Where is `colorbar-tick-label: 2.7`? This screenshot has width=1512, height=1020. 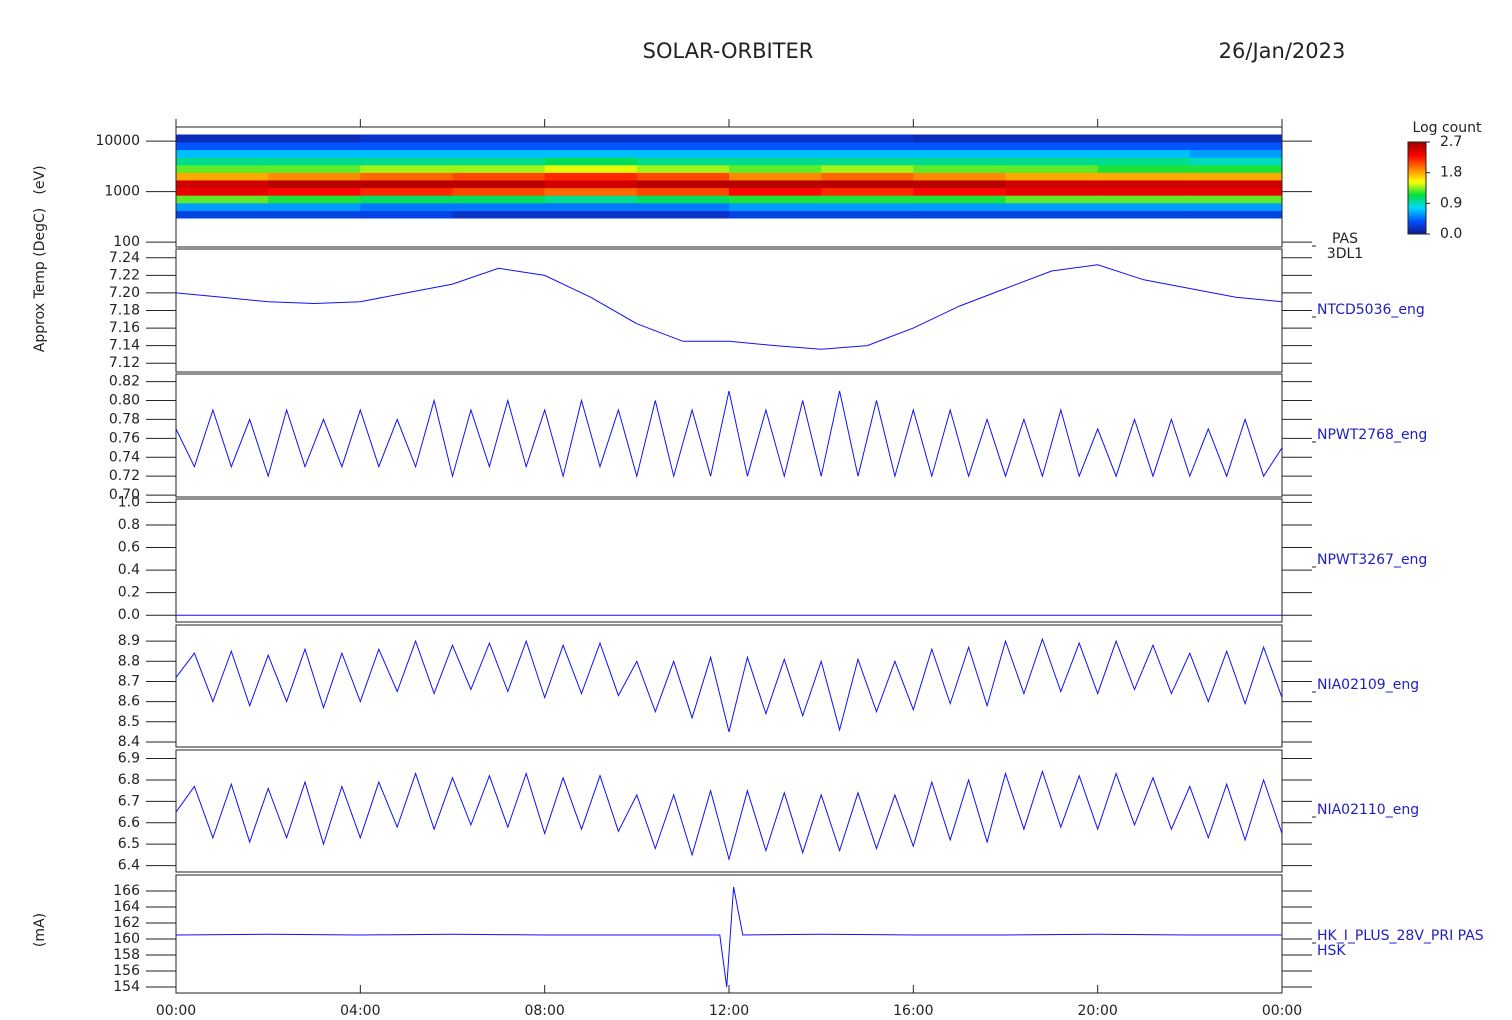
colorbar-tick-label: 2.7 is located at coordinates (1451, 142).